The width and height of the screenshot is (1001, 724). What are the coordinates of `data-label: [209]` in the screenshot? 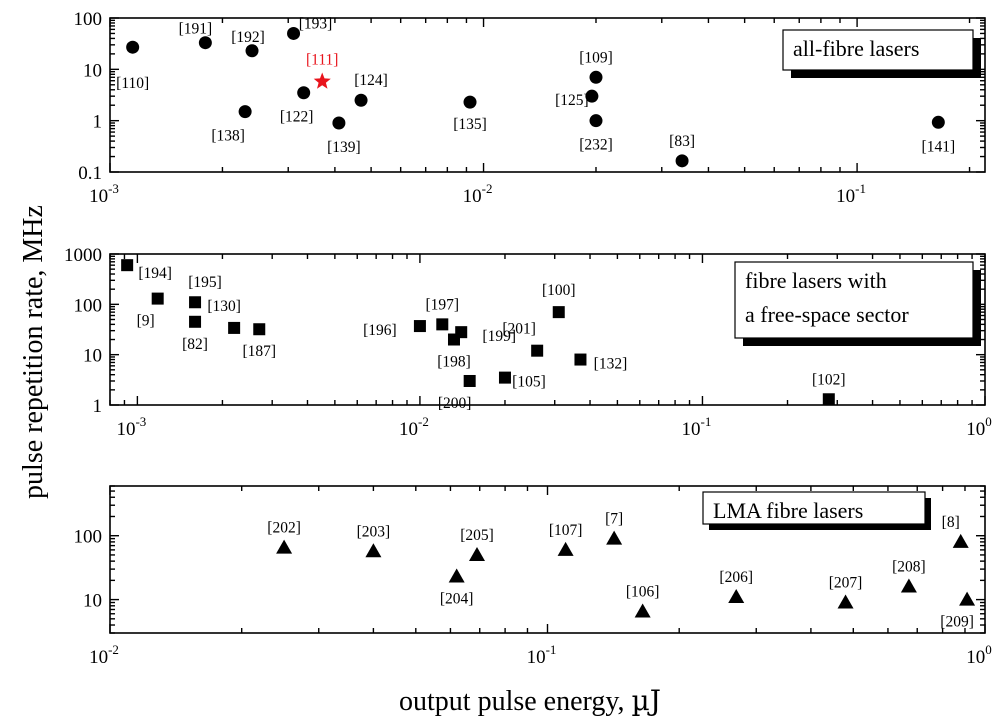 It's located at (957, 622).